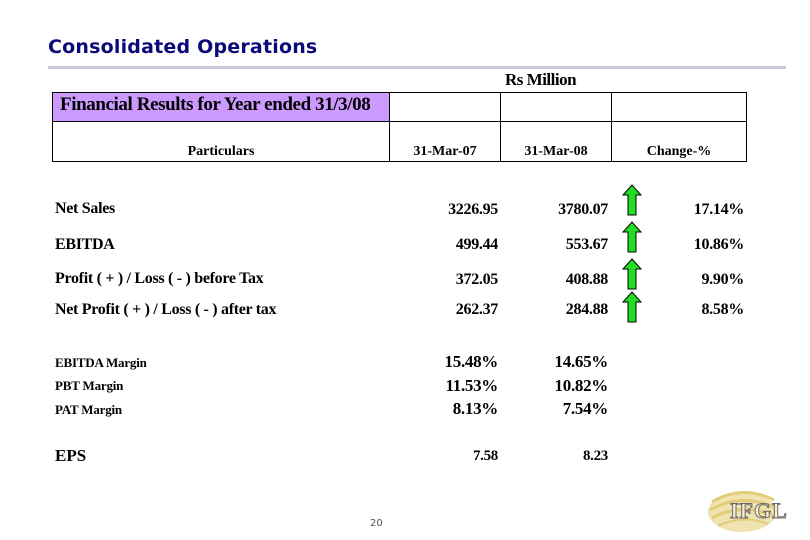 This screenshot has width=810, height=540. I want to click on margin-value-07: 11.53%, so click(471, 385).